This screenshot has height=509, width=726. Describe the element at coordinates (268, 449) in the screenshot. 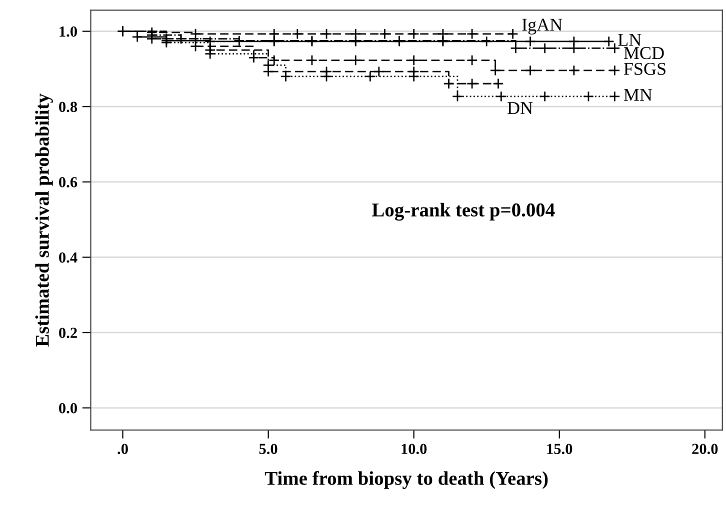

I see `x-tick-label: 5.0` at that location.